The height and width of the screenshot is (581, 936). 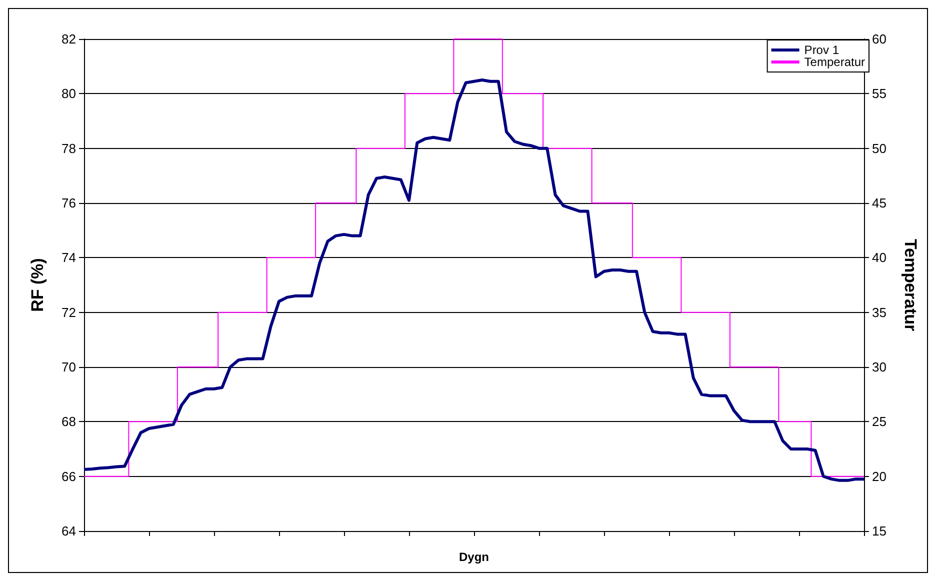 I want to click on y2-tick-label: 20, so click(x=879, y=476).